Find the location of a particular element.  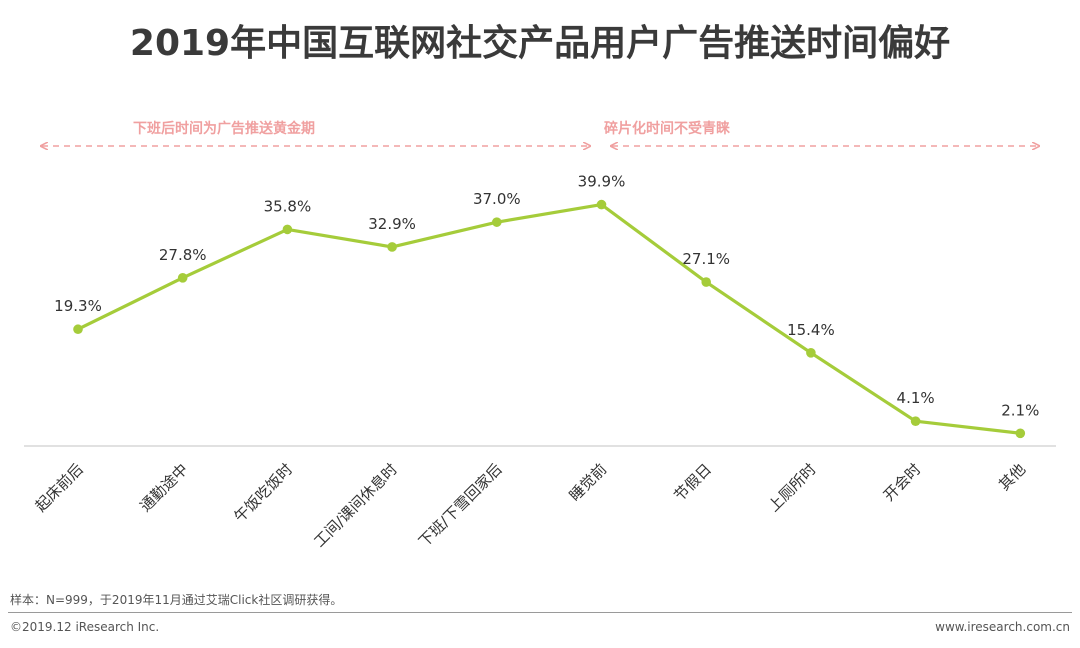

footnote-sample: 样本：N=999，于2019年11月通过艾瑞Click社区调研获得。 is located at coordinates (176, 600).